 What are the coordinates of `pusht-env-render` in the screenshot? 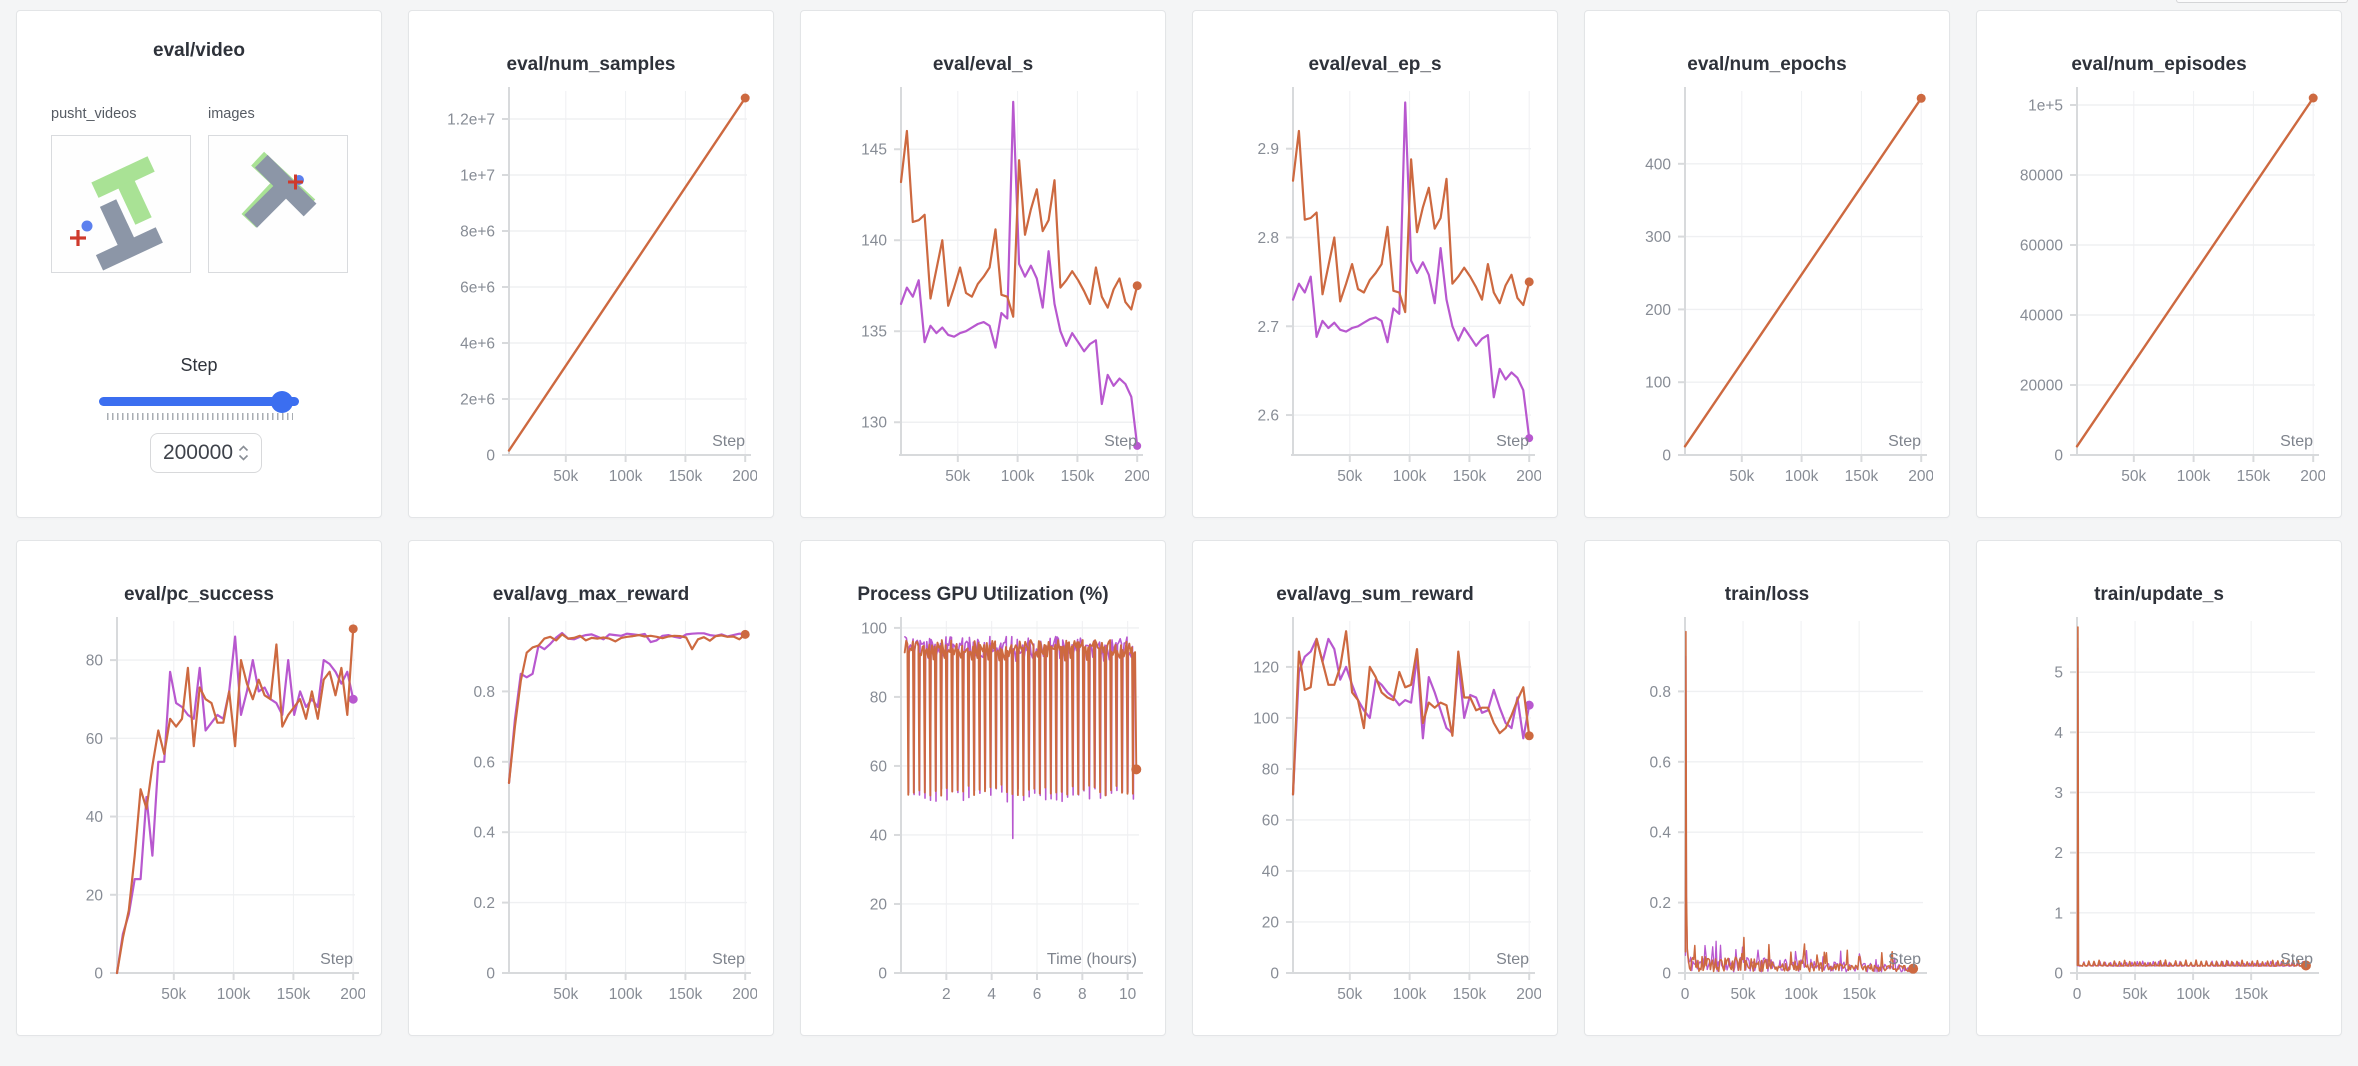 It's located at (116, 213).